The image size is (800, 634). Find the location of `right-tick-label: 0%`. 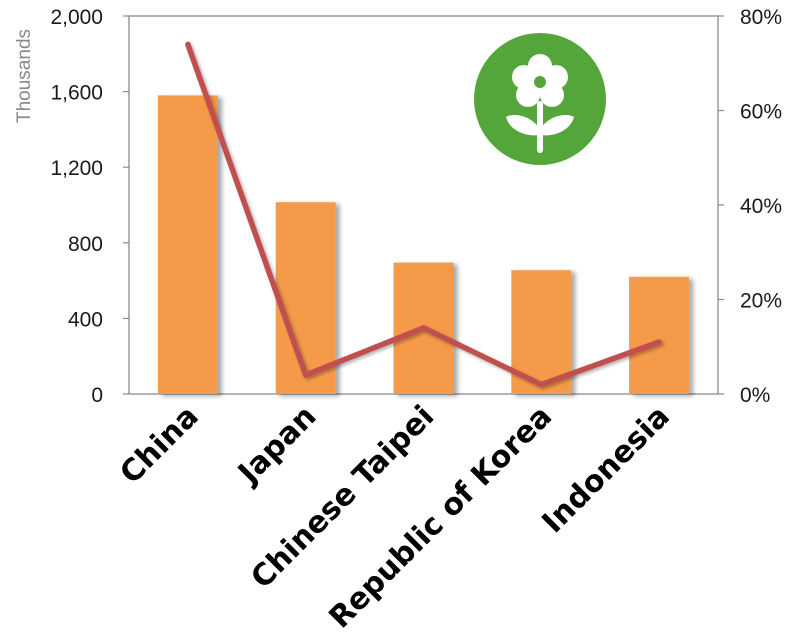

right-tick-label: 0% is located at coordinates (755, 395).